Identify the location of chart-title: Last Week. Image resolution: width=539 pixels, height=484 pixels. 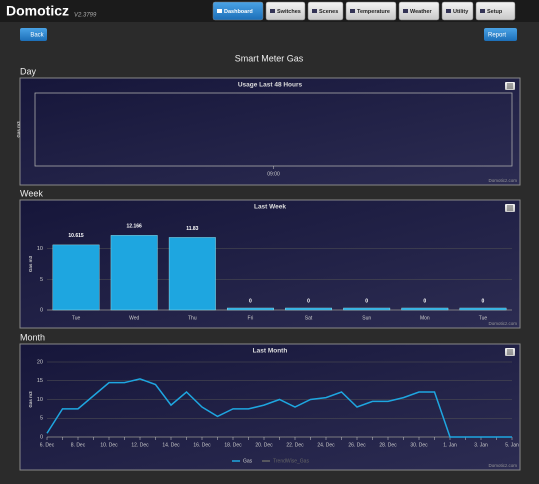
(270, 207).